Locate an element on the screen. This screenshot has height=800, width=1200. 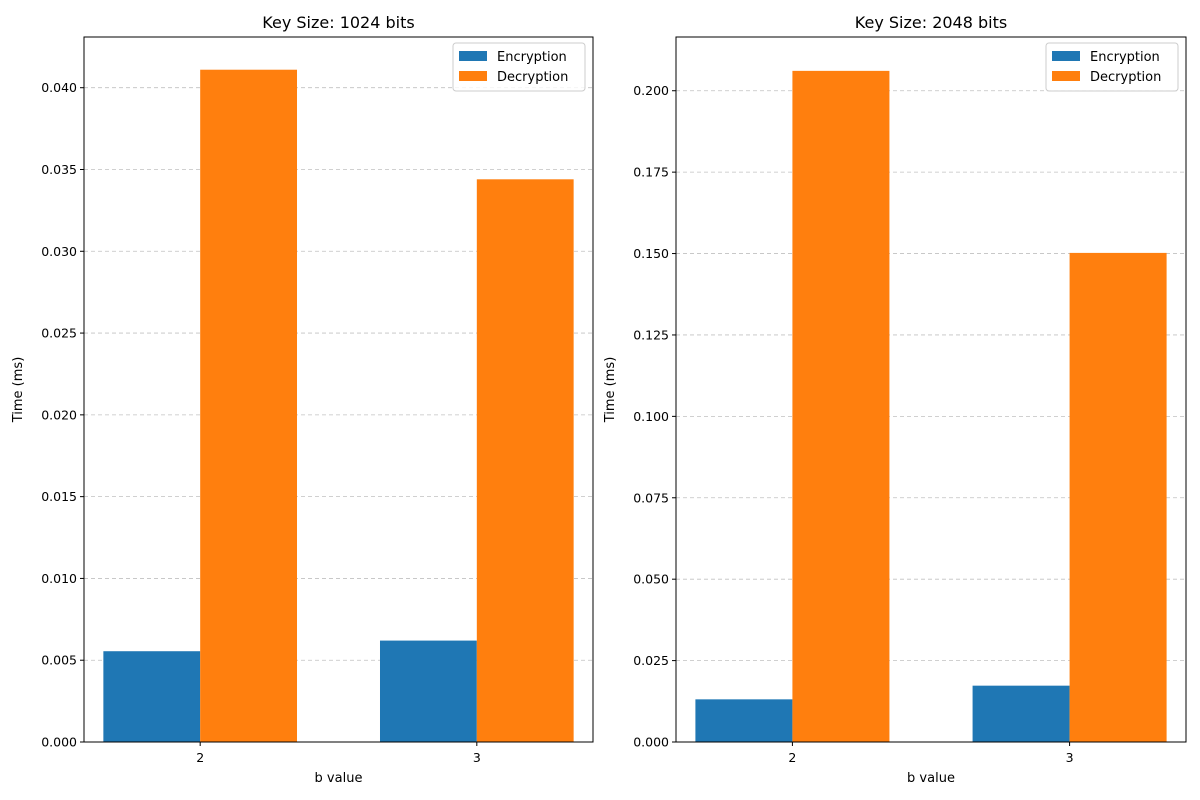
y-tick-label: 0.020 is located at coordinates (59, 414).